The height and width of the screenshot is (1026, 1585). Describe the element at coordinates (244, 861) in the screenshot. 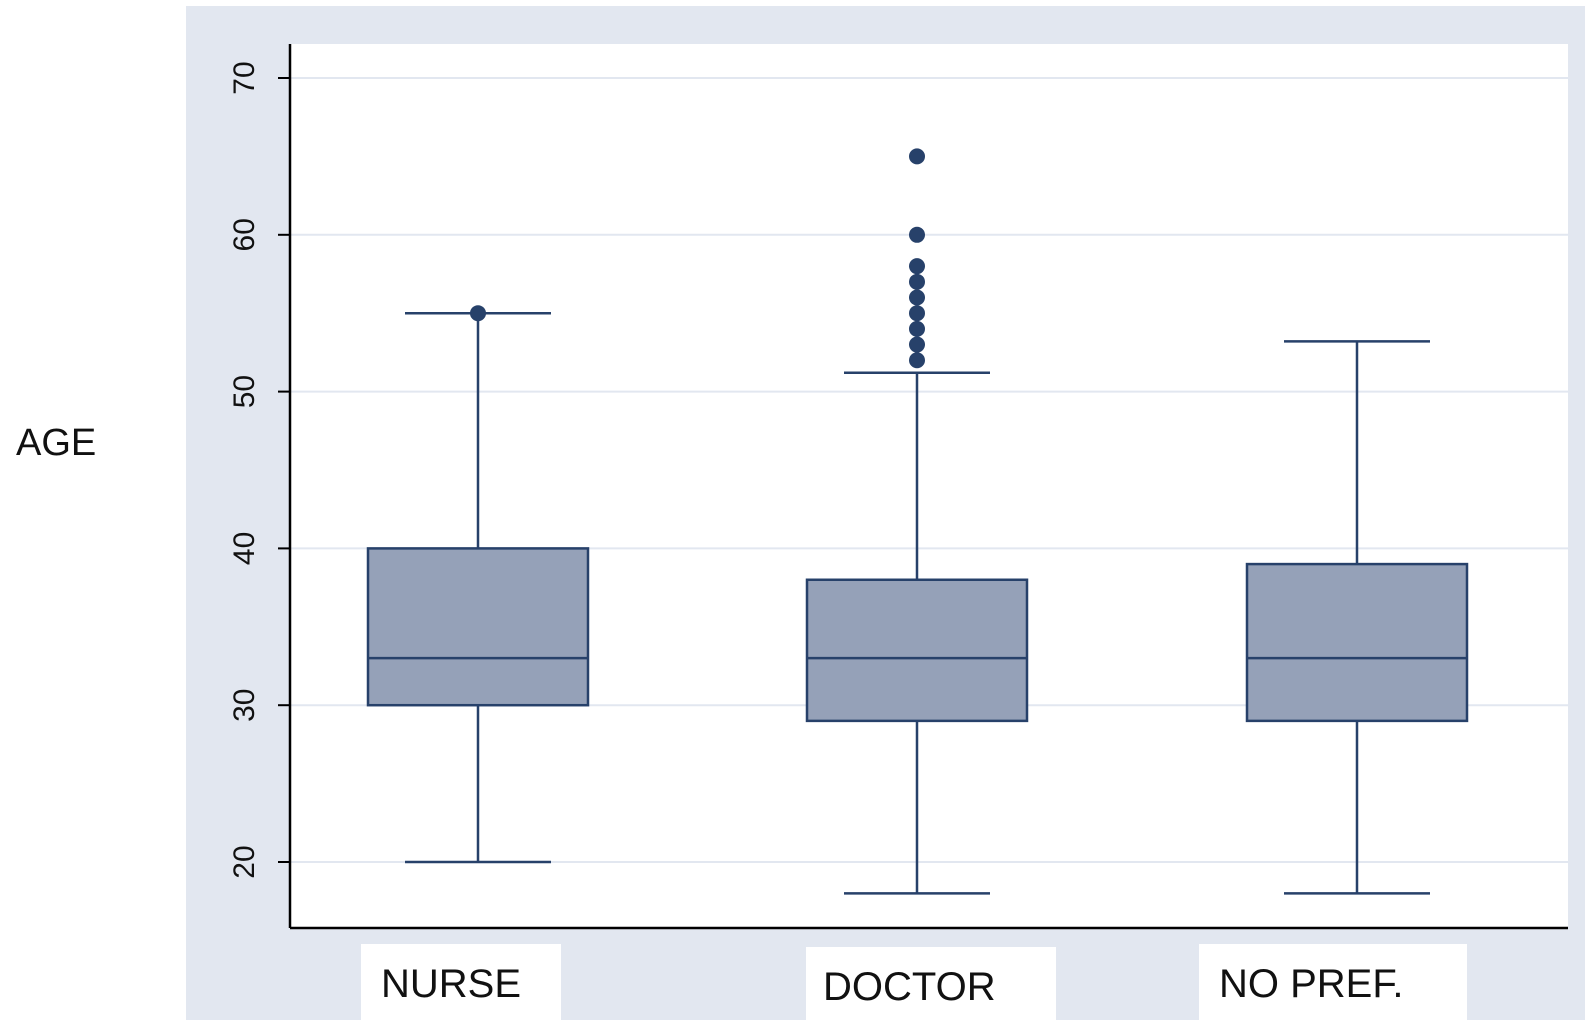

I see `y-tick-label: 20` at that location.